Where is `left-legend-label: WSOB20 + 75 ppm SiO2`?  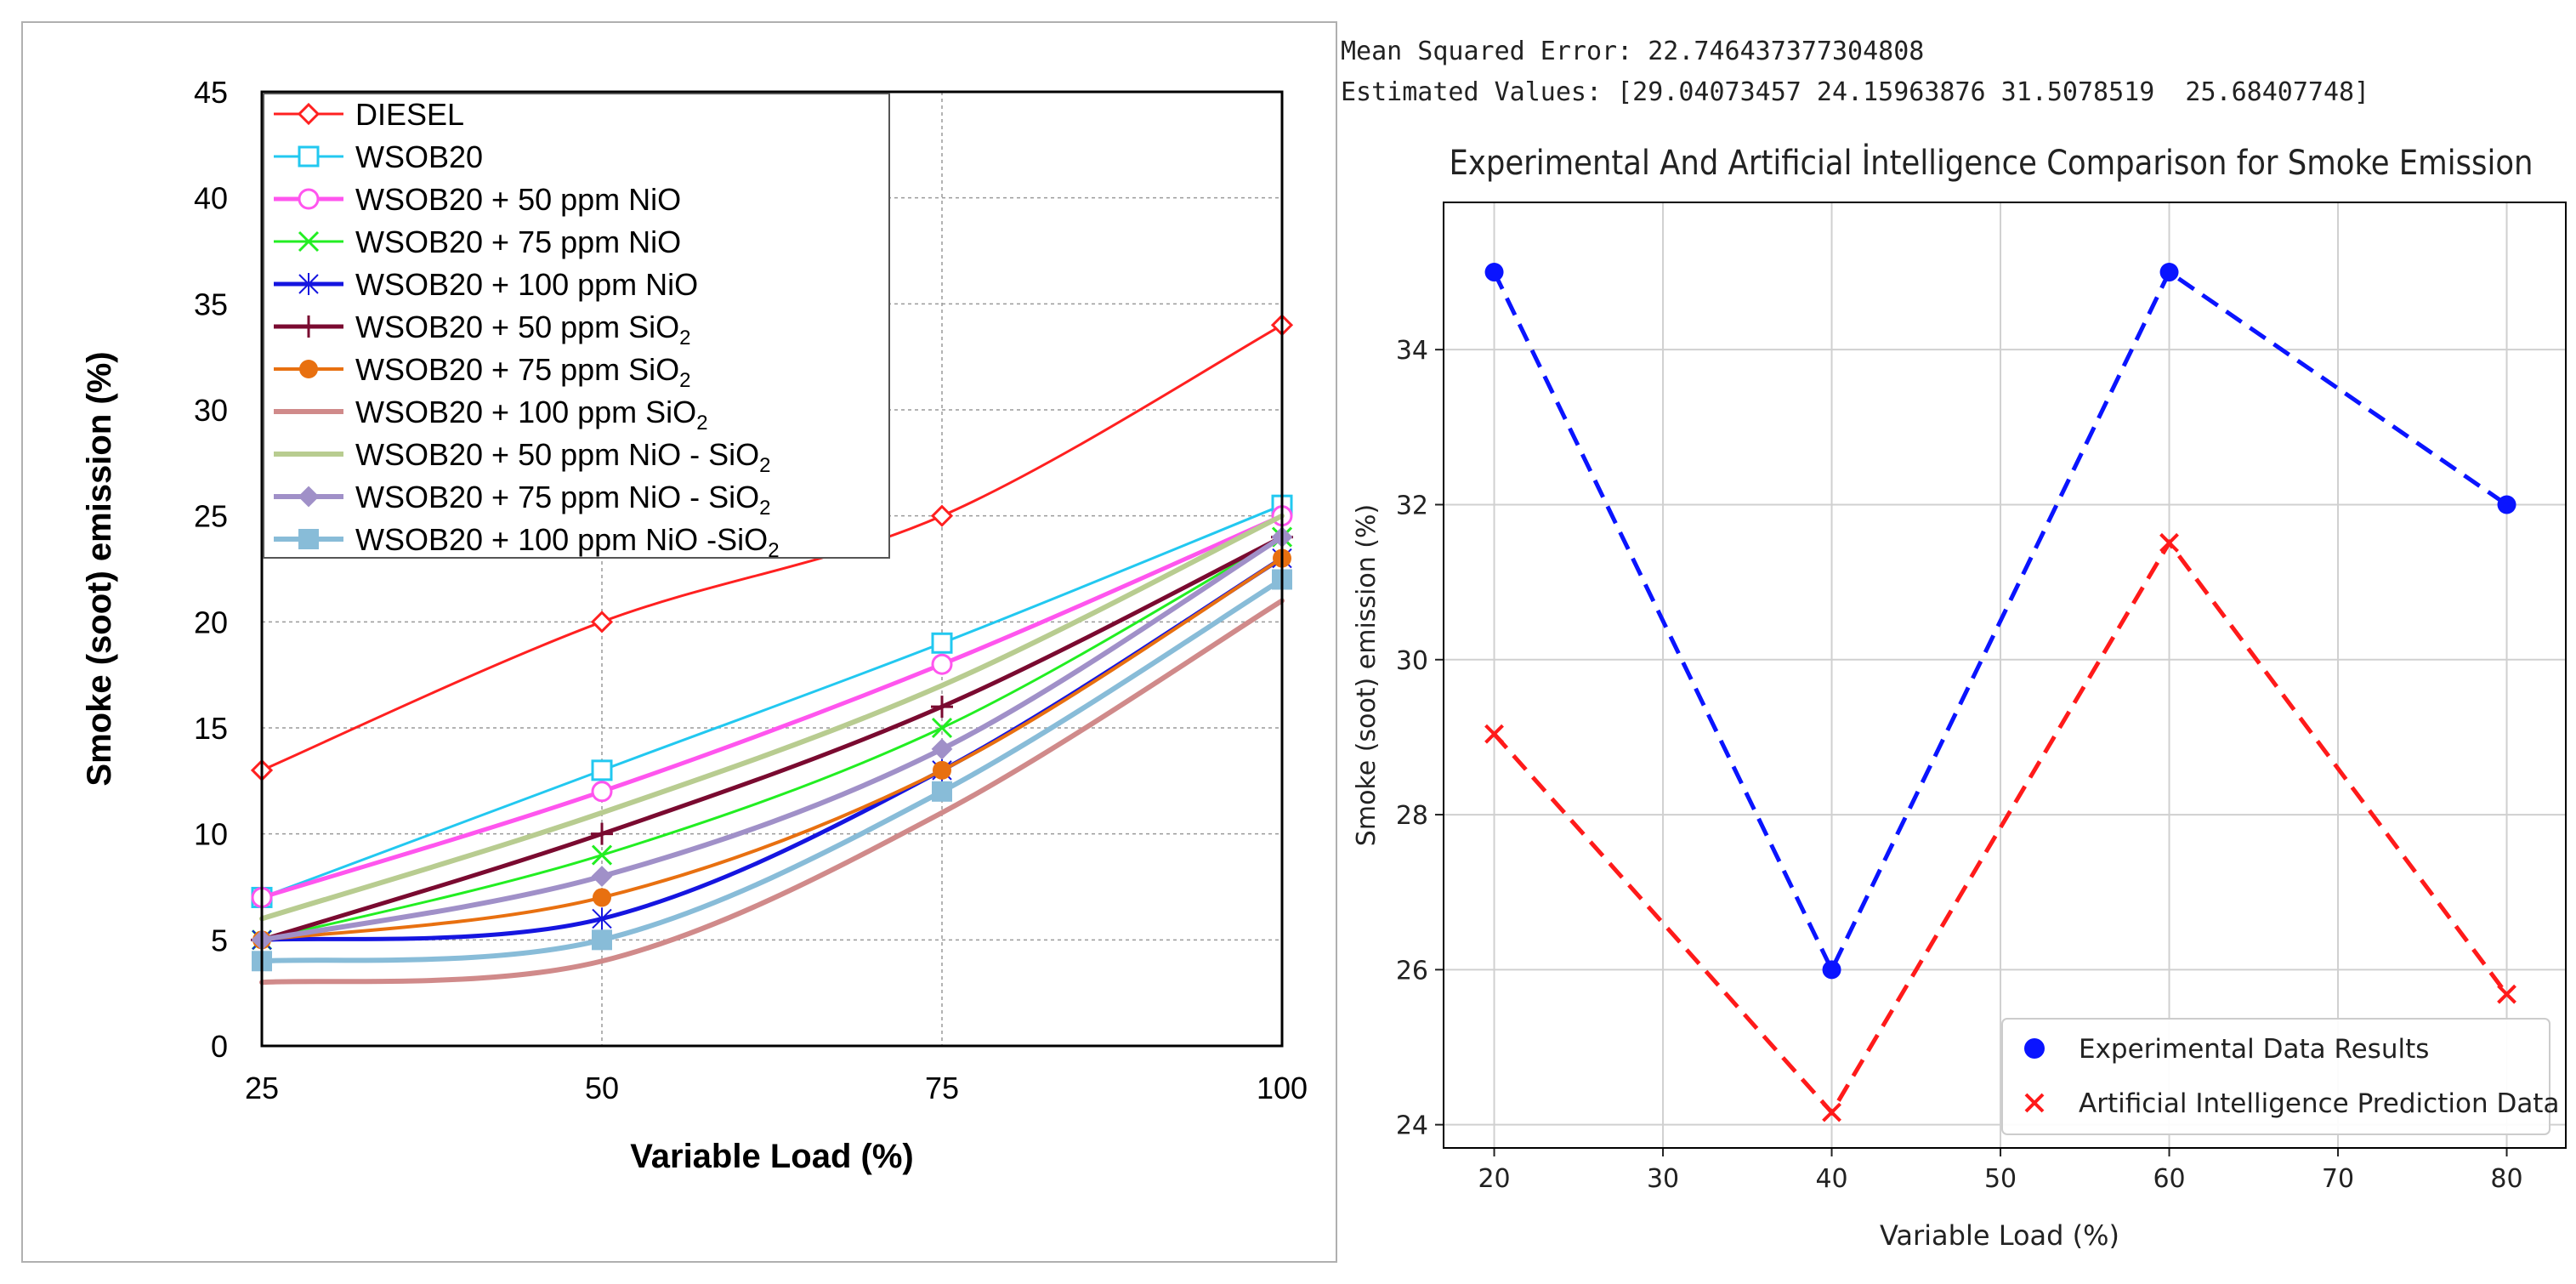
left-legend-label: WSOB20 + 75 ppm SiO2 is located at coordinates (523, 372).